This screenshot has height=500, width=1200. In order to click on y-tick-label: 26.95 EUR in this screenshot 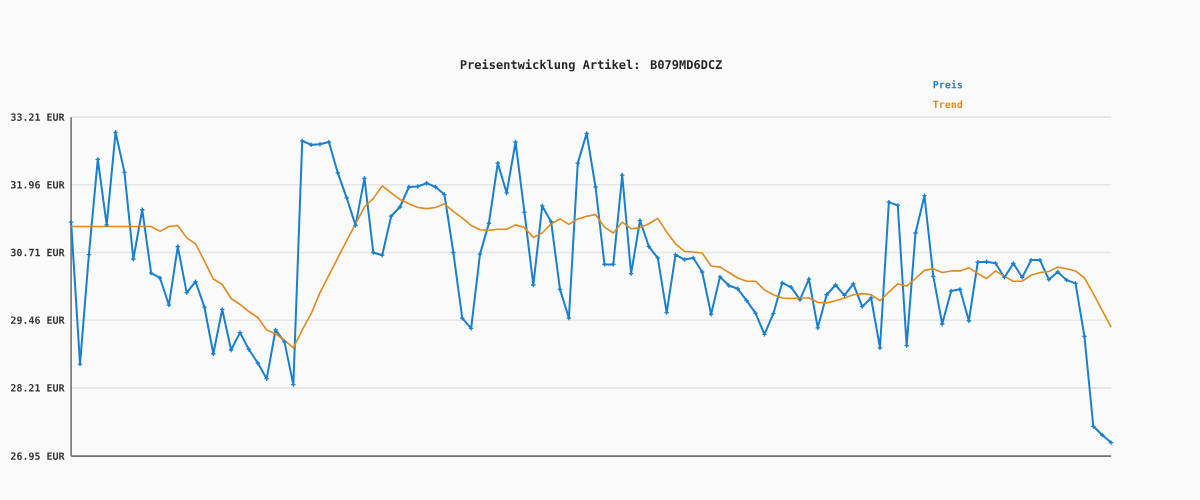, I will do `click(37, 456)`.